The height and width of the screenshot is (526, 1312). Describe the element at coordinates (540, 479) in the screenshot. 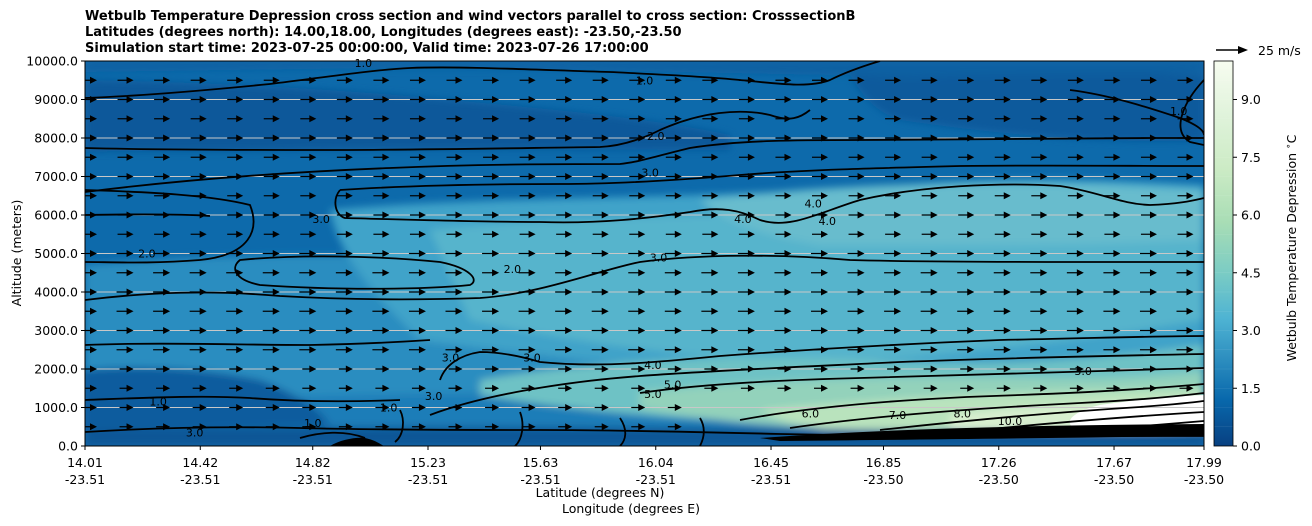

I see `x-tick-lon: -23.51` at that location.